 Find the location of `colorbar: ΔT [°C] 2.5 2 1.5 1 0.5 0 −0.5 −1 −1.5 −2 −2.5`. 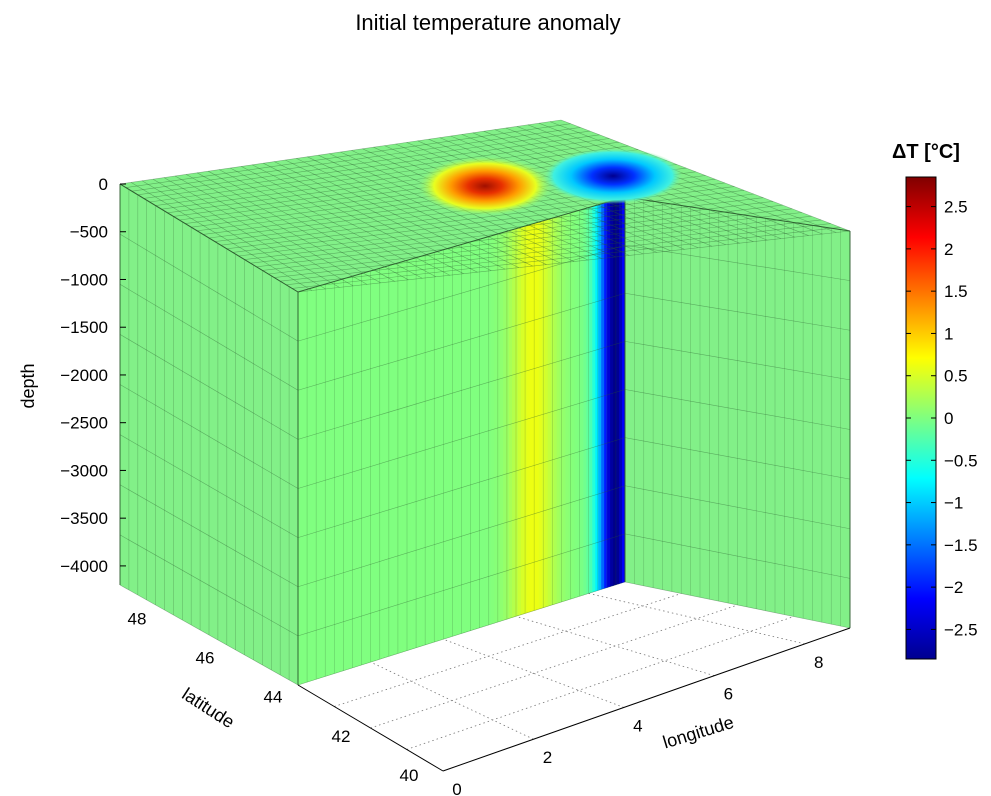

colorbar: ΔT [°C] 2.5 2 1.5 1 0.5 0 −0.5 −1 −1.5 −2 −2.5 is located at coordinates (935, 400).